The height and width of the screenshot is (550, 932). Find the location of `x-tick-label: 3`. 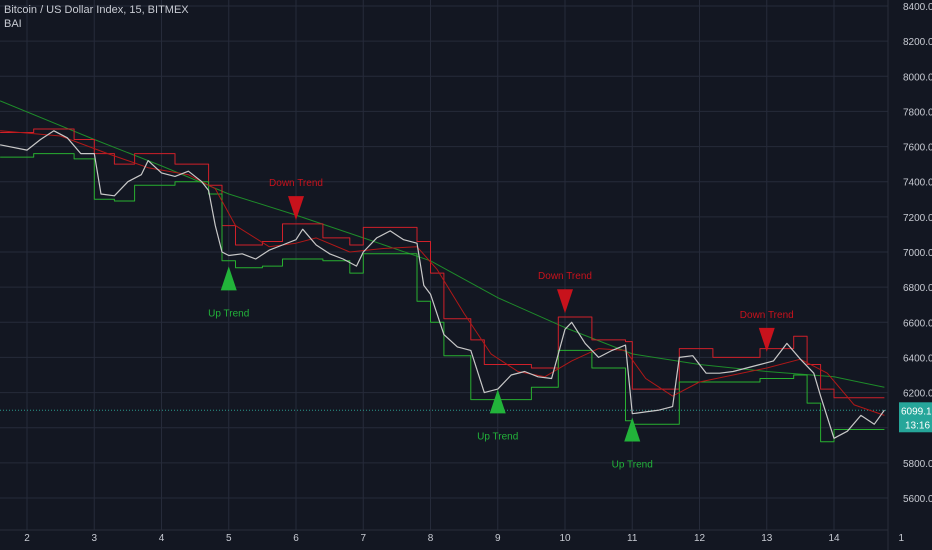

x-tick-label: 3 is located at coordinates (94, 538).